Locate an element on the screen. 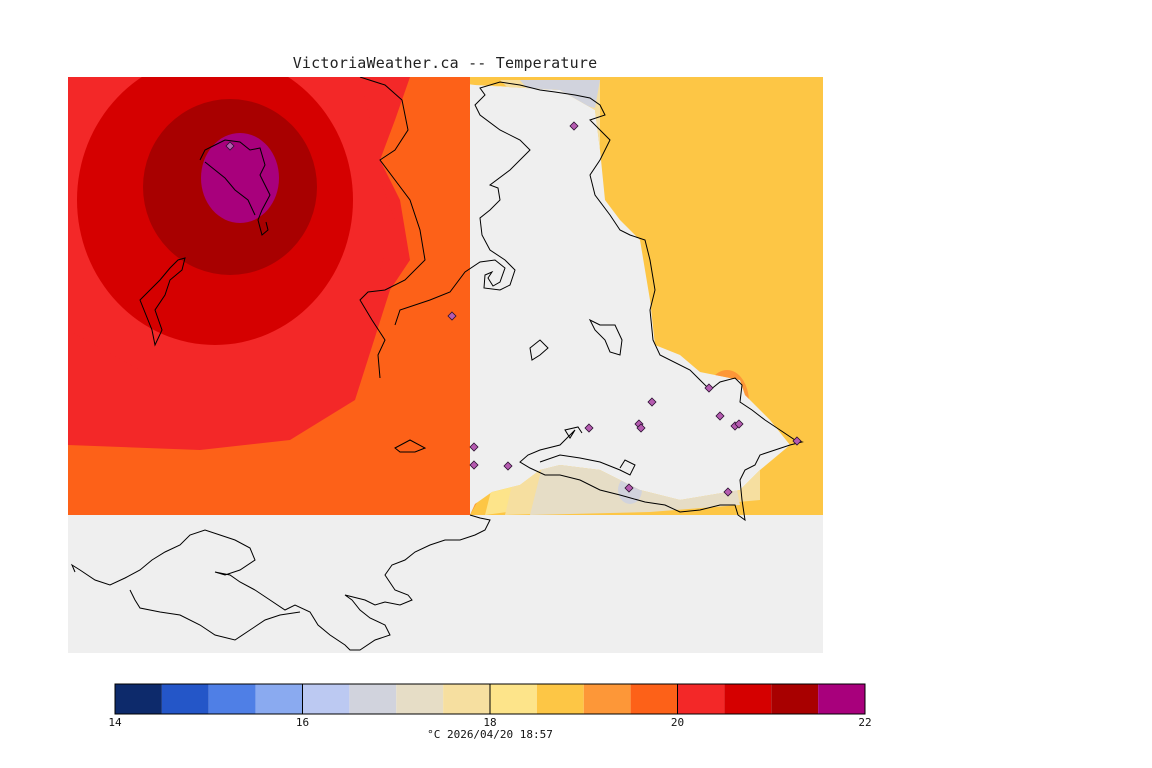  legend-tick-label: 16 is located at coordinates (302, 722).